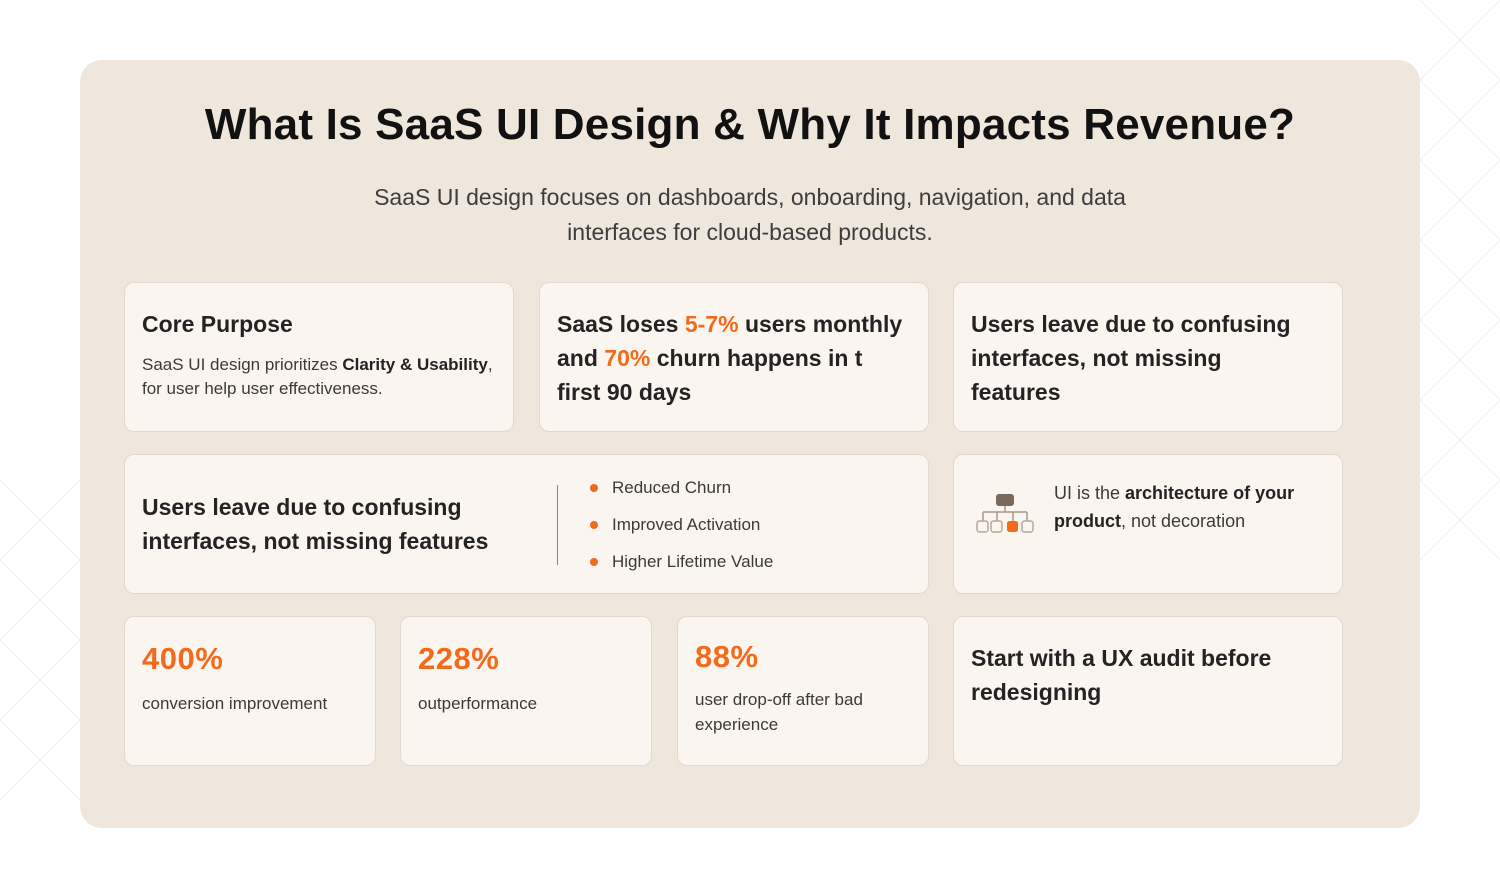 This screenshot has height=888, width=1500. What do you see at coordinates (217, 324) in the screenshot?
I see `core-purpose-heading: Core Purpose` at bounding box center [217, 324].